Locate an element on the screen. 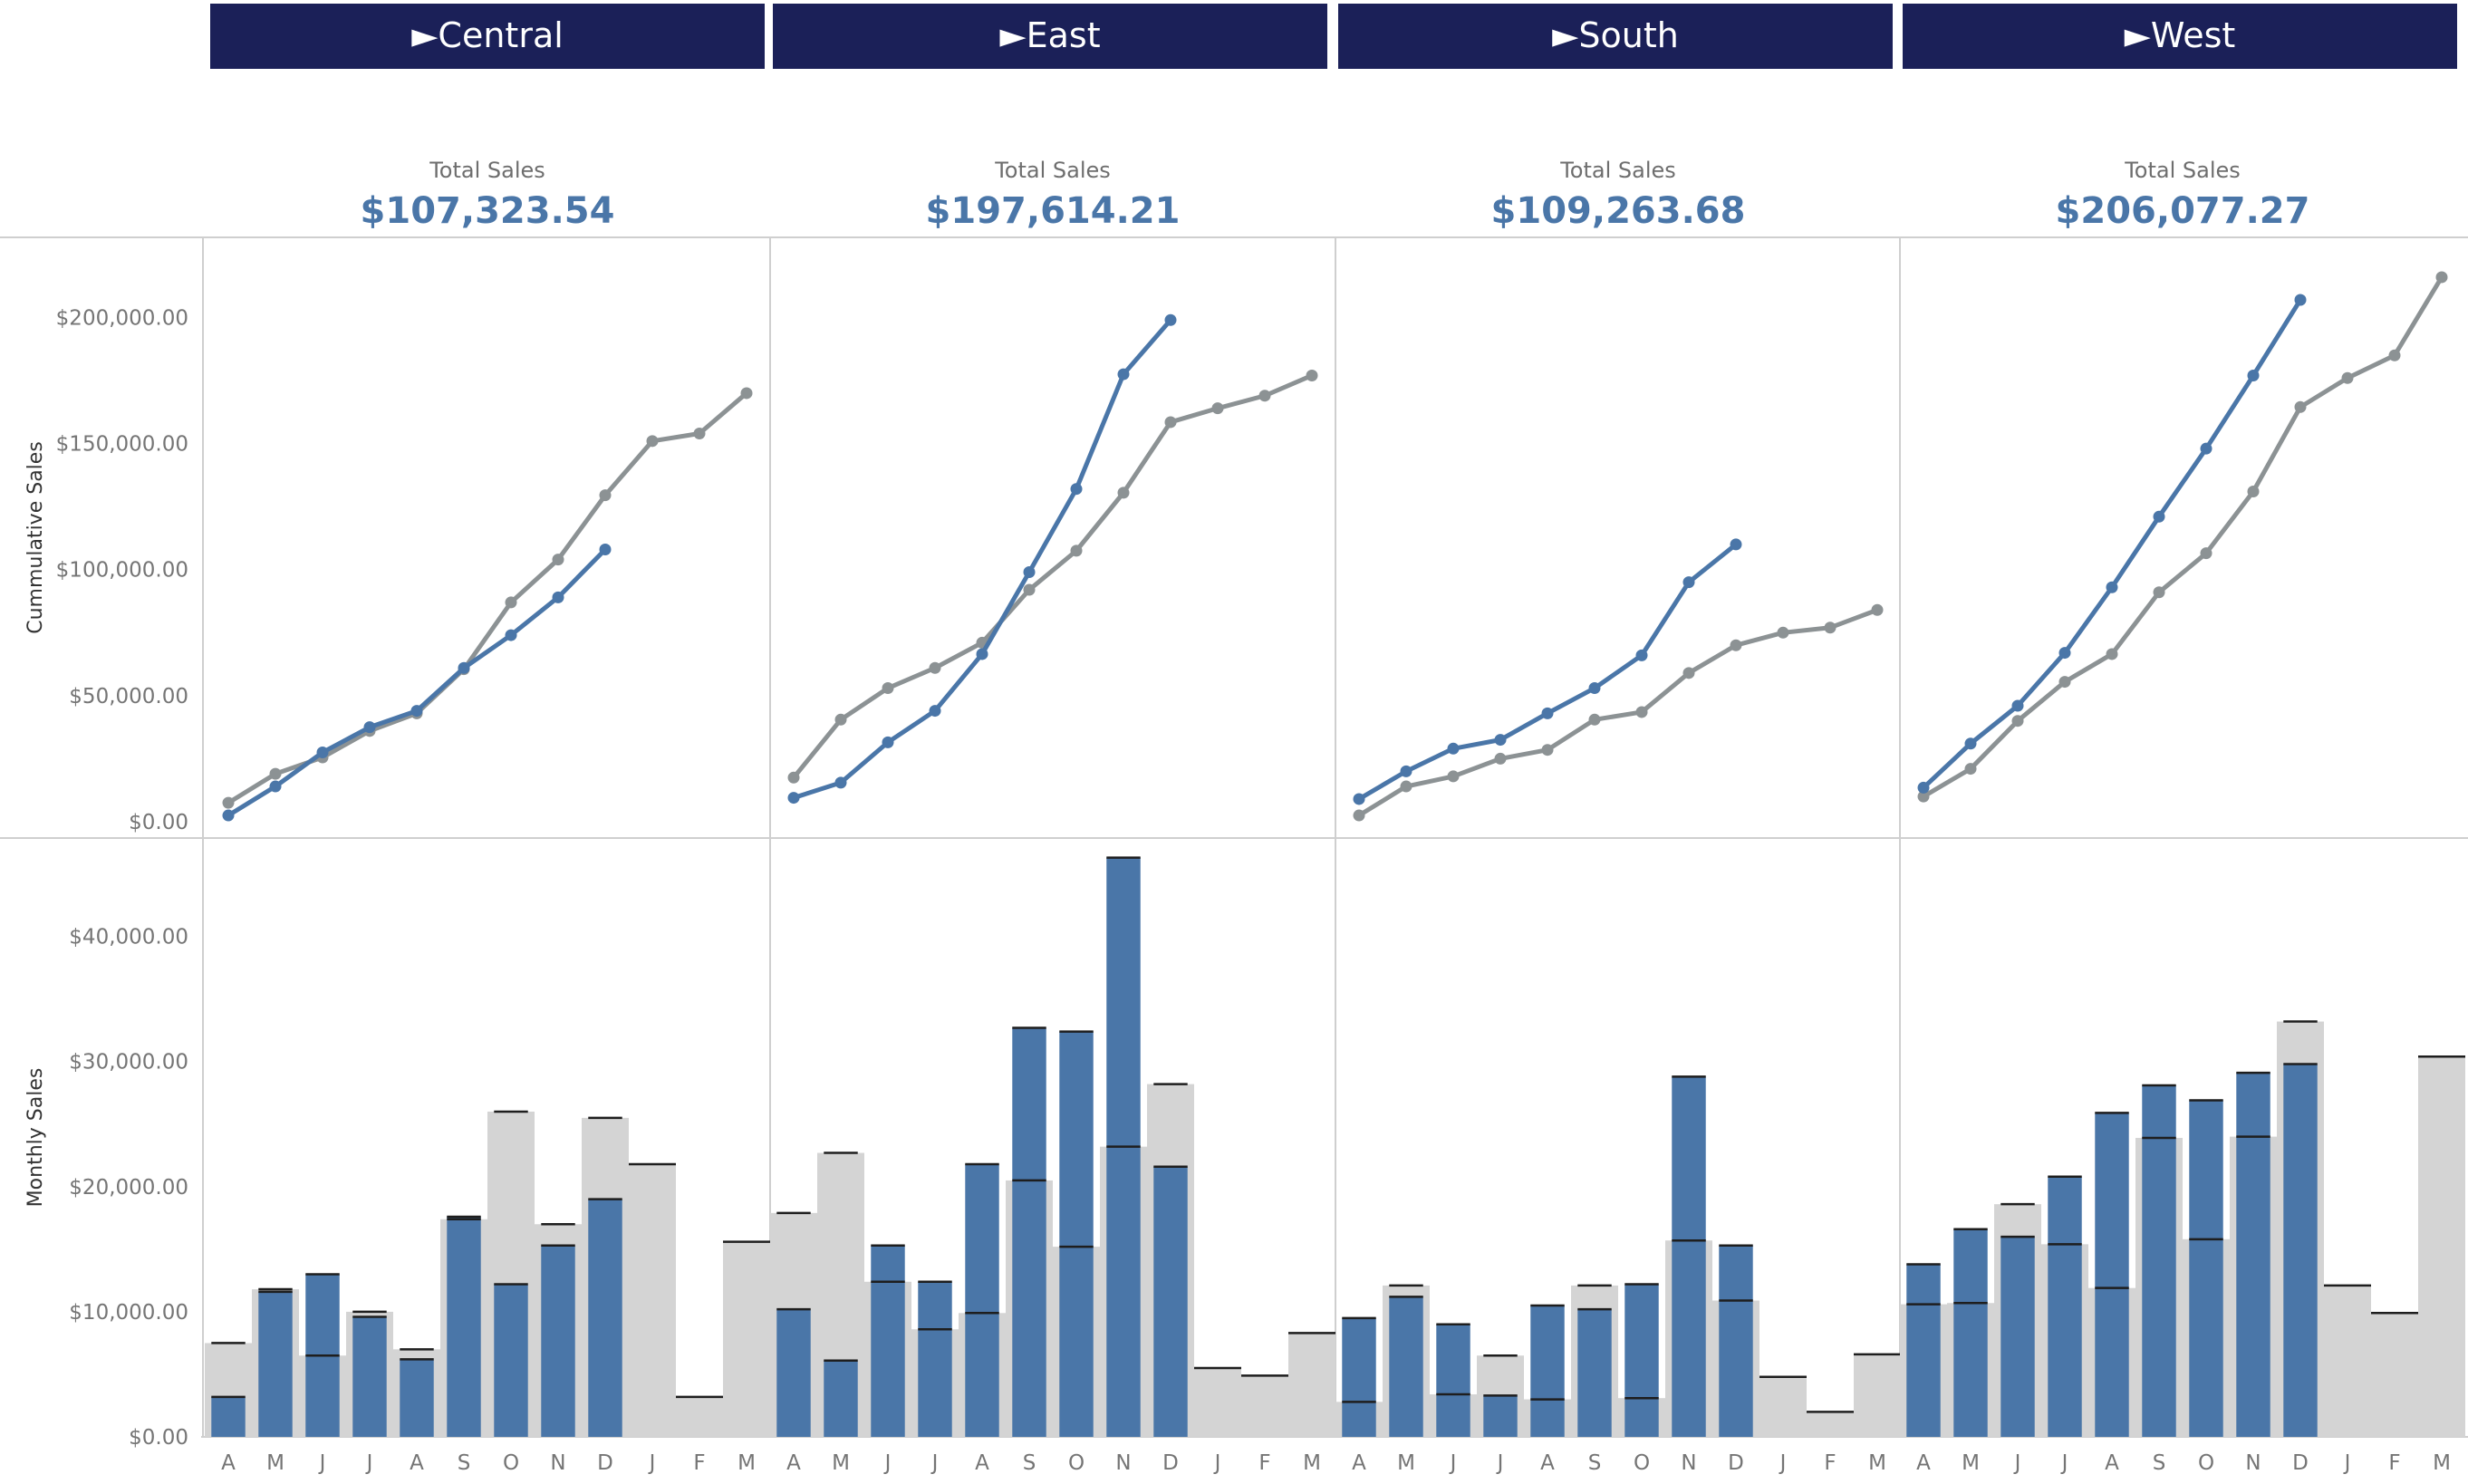 Image resolution: width=2468 pixels, height=1484 pixels. region-header-central is located at coordinates (488, 37).